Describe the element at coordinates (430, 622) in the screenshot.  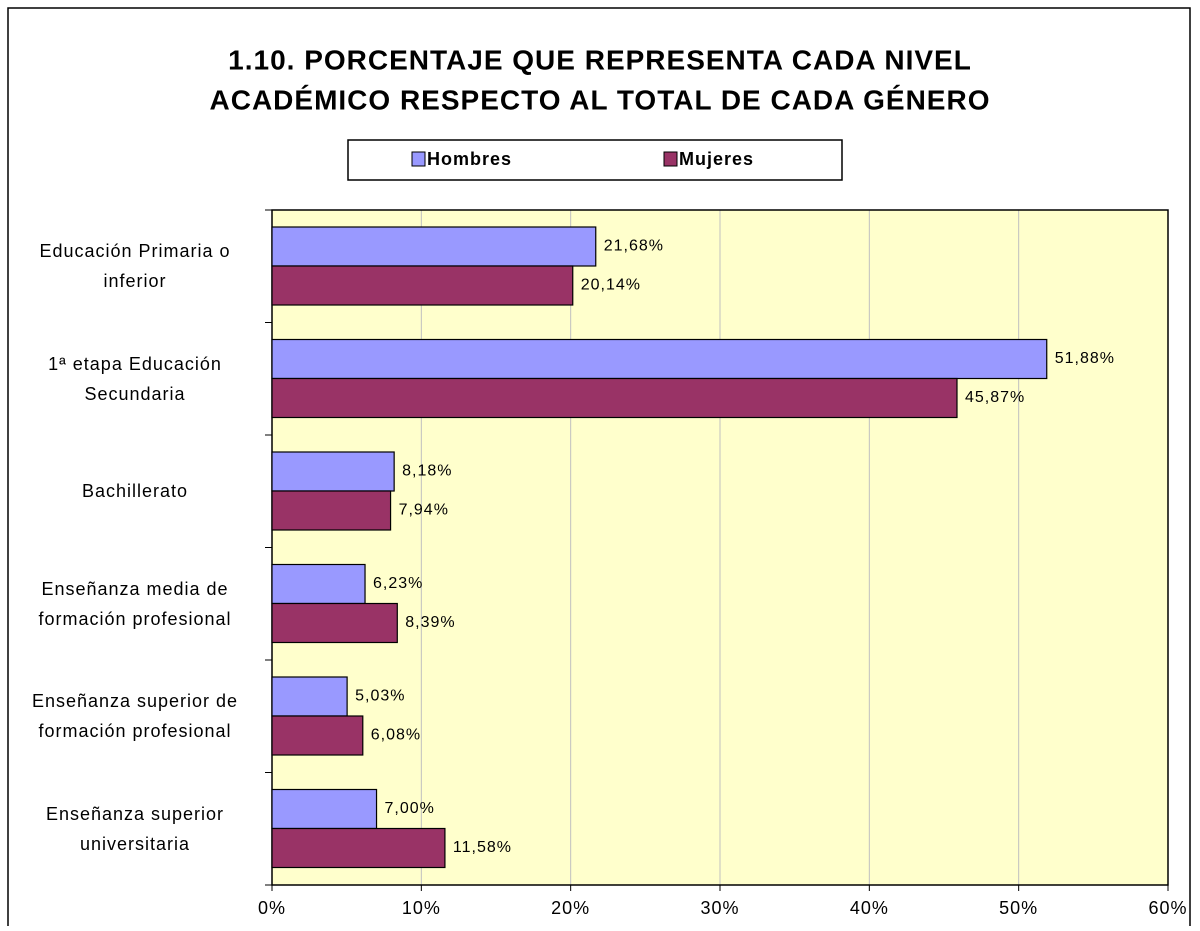
I see `data-label: 8,39%` at that location.